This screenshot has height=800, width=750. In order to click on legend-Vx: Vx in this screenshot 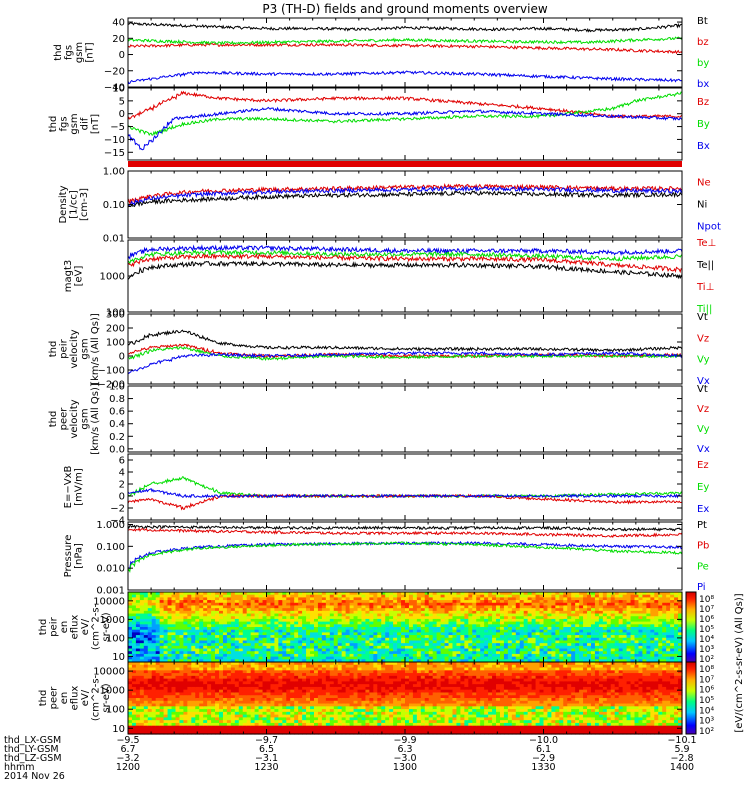, I will do `click(703, 449)`.